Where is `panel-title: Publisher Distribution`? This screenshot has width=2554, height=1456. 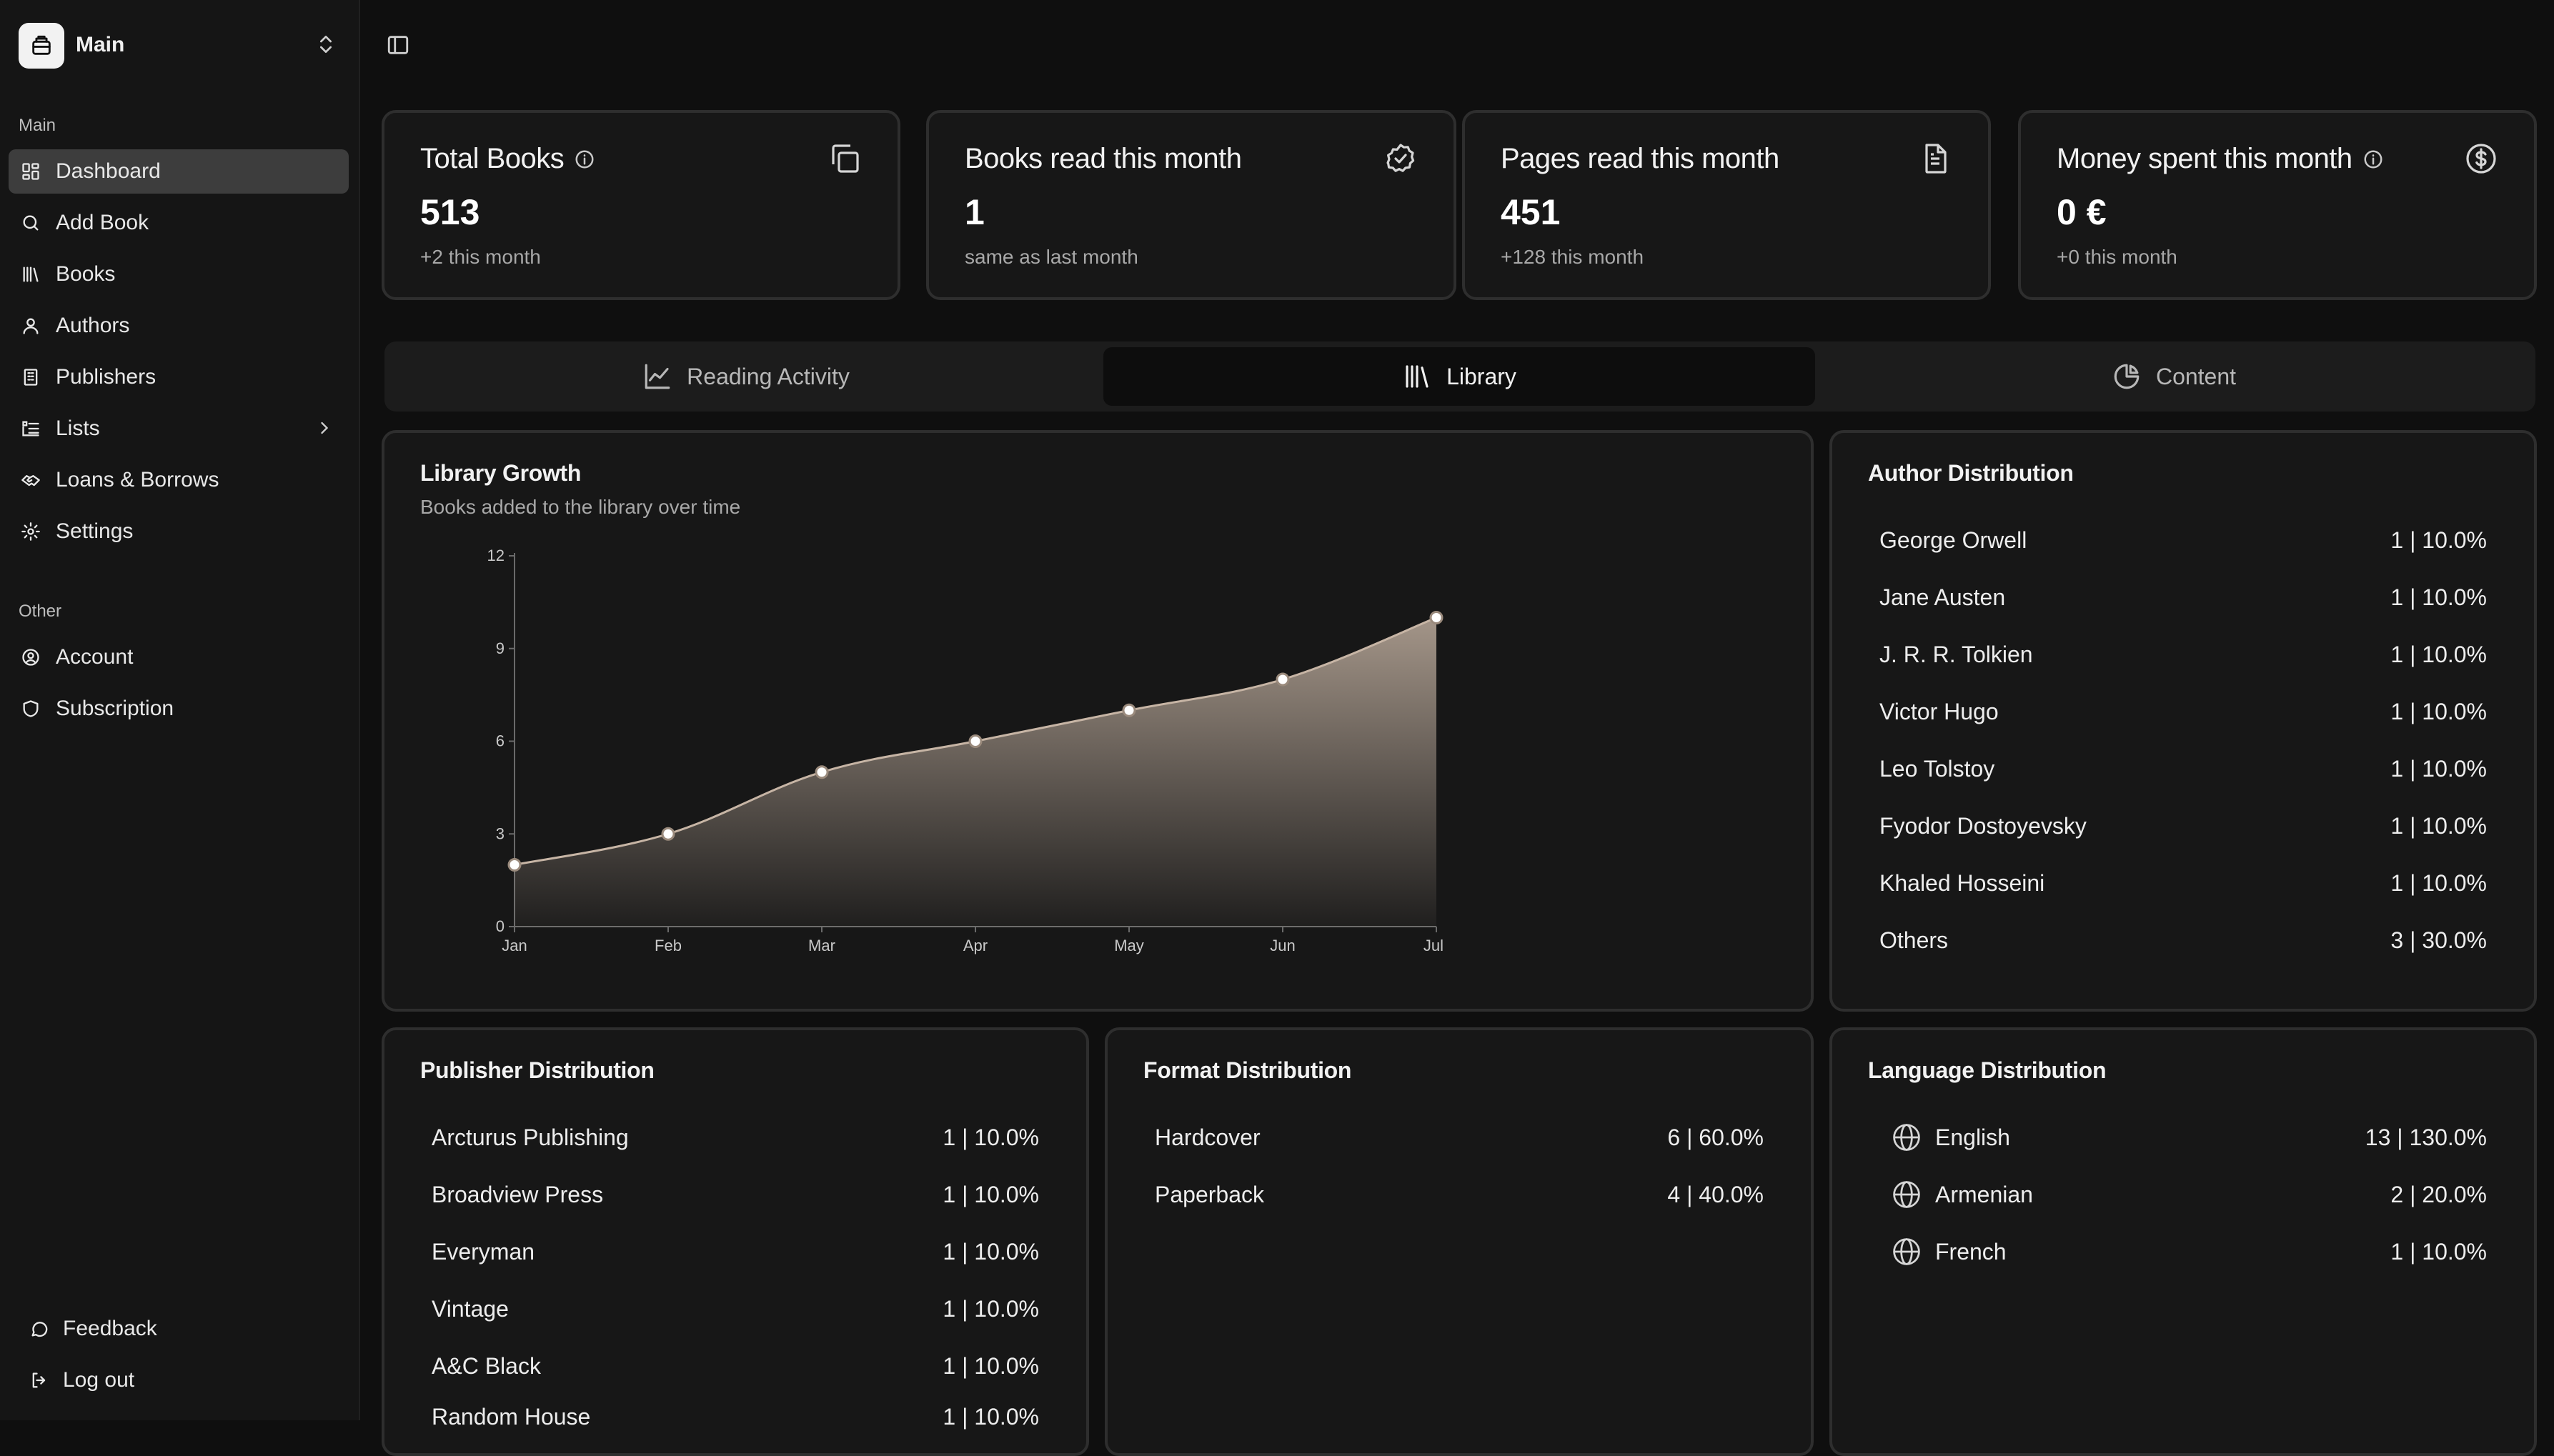 panel-title: Publisher Distribution is located at coordinates (537, 1070).